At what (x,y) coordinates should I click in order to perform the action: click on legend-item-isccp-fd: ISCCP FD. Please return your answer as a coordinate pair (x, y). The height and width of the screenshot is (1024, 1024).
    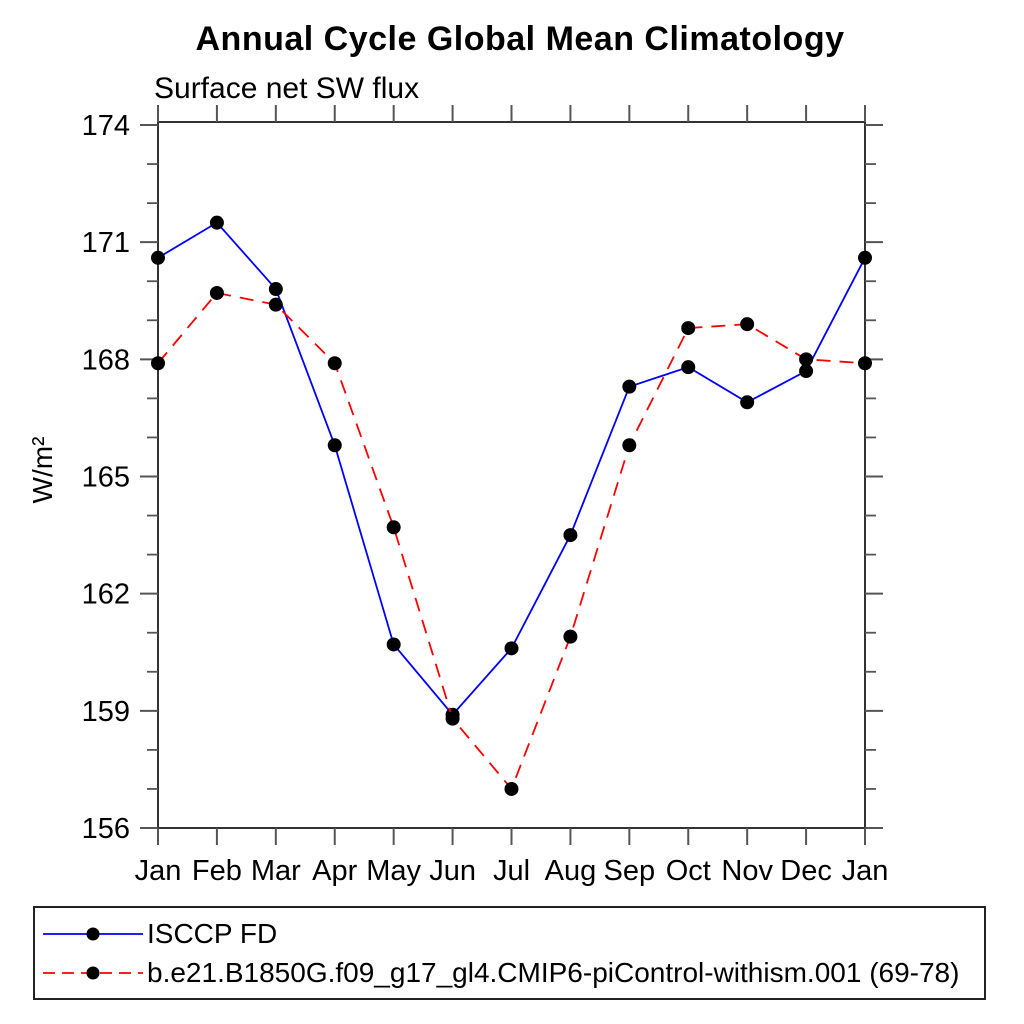
    Looking at the image, I should click on (512, 934).